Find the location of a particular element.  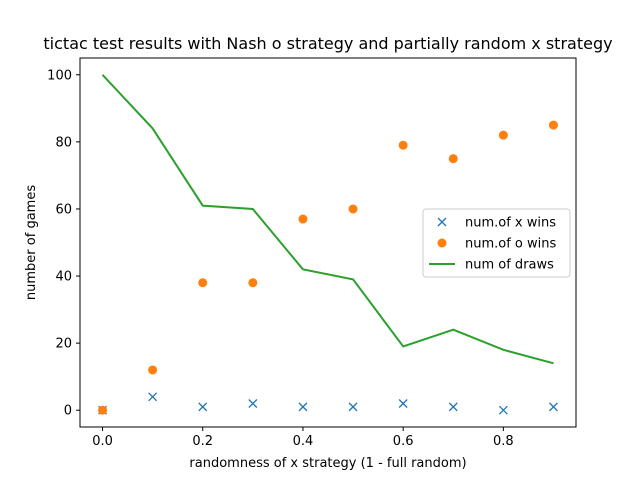

x-tick-label: 0.2 is located at coordinates (202, 441).